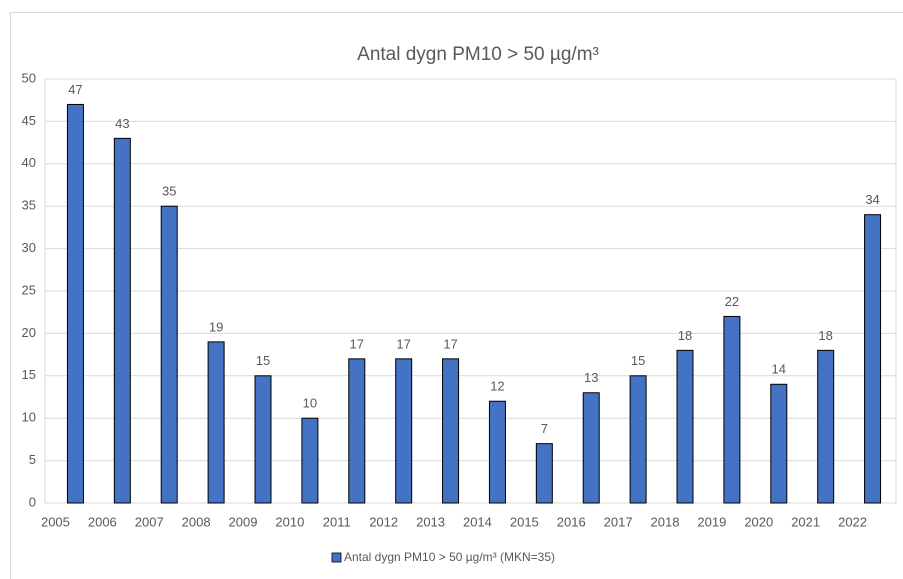  I want to click on x-tick-label: 2018, so click(665, 521).